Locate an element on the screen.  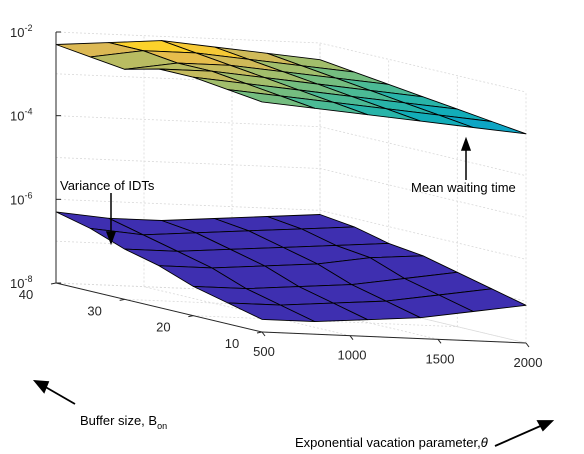
z-tick-label: 10⁻⁸ is located at coordinates (21, 282).